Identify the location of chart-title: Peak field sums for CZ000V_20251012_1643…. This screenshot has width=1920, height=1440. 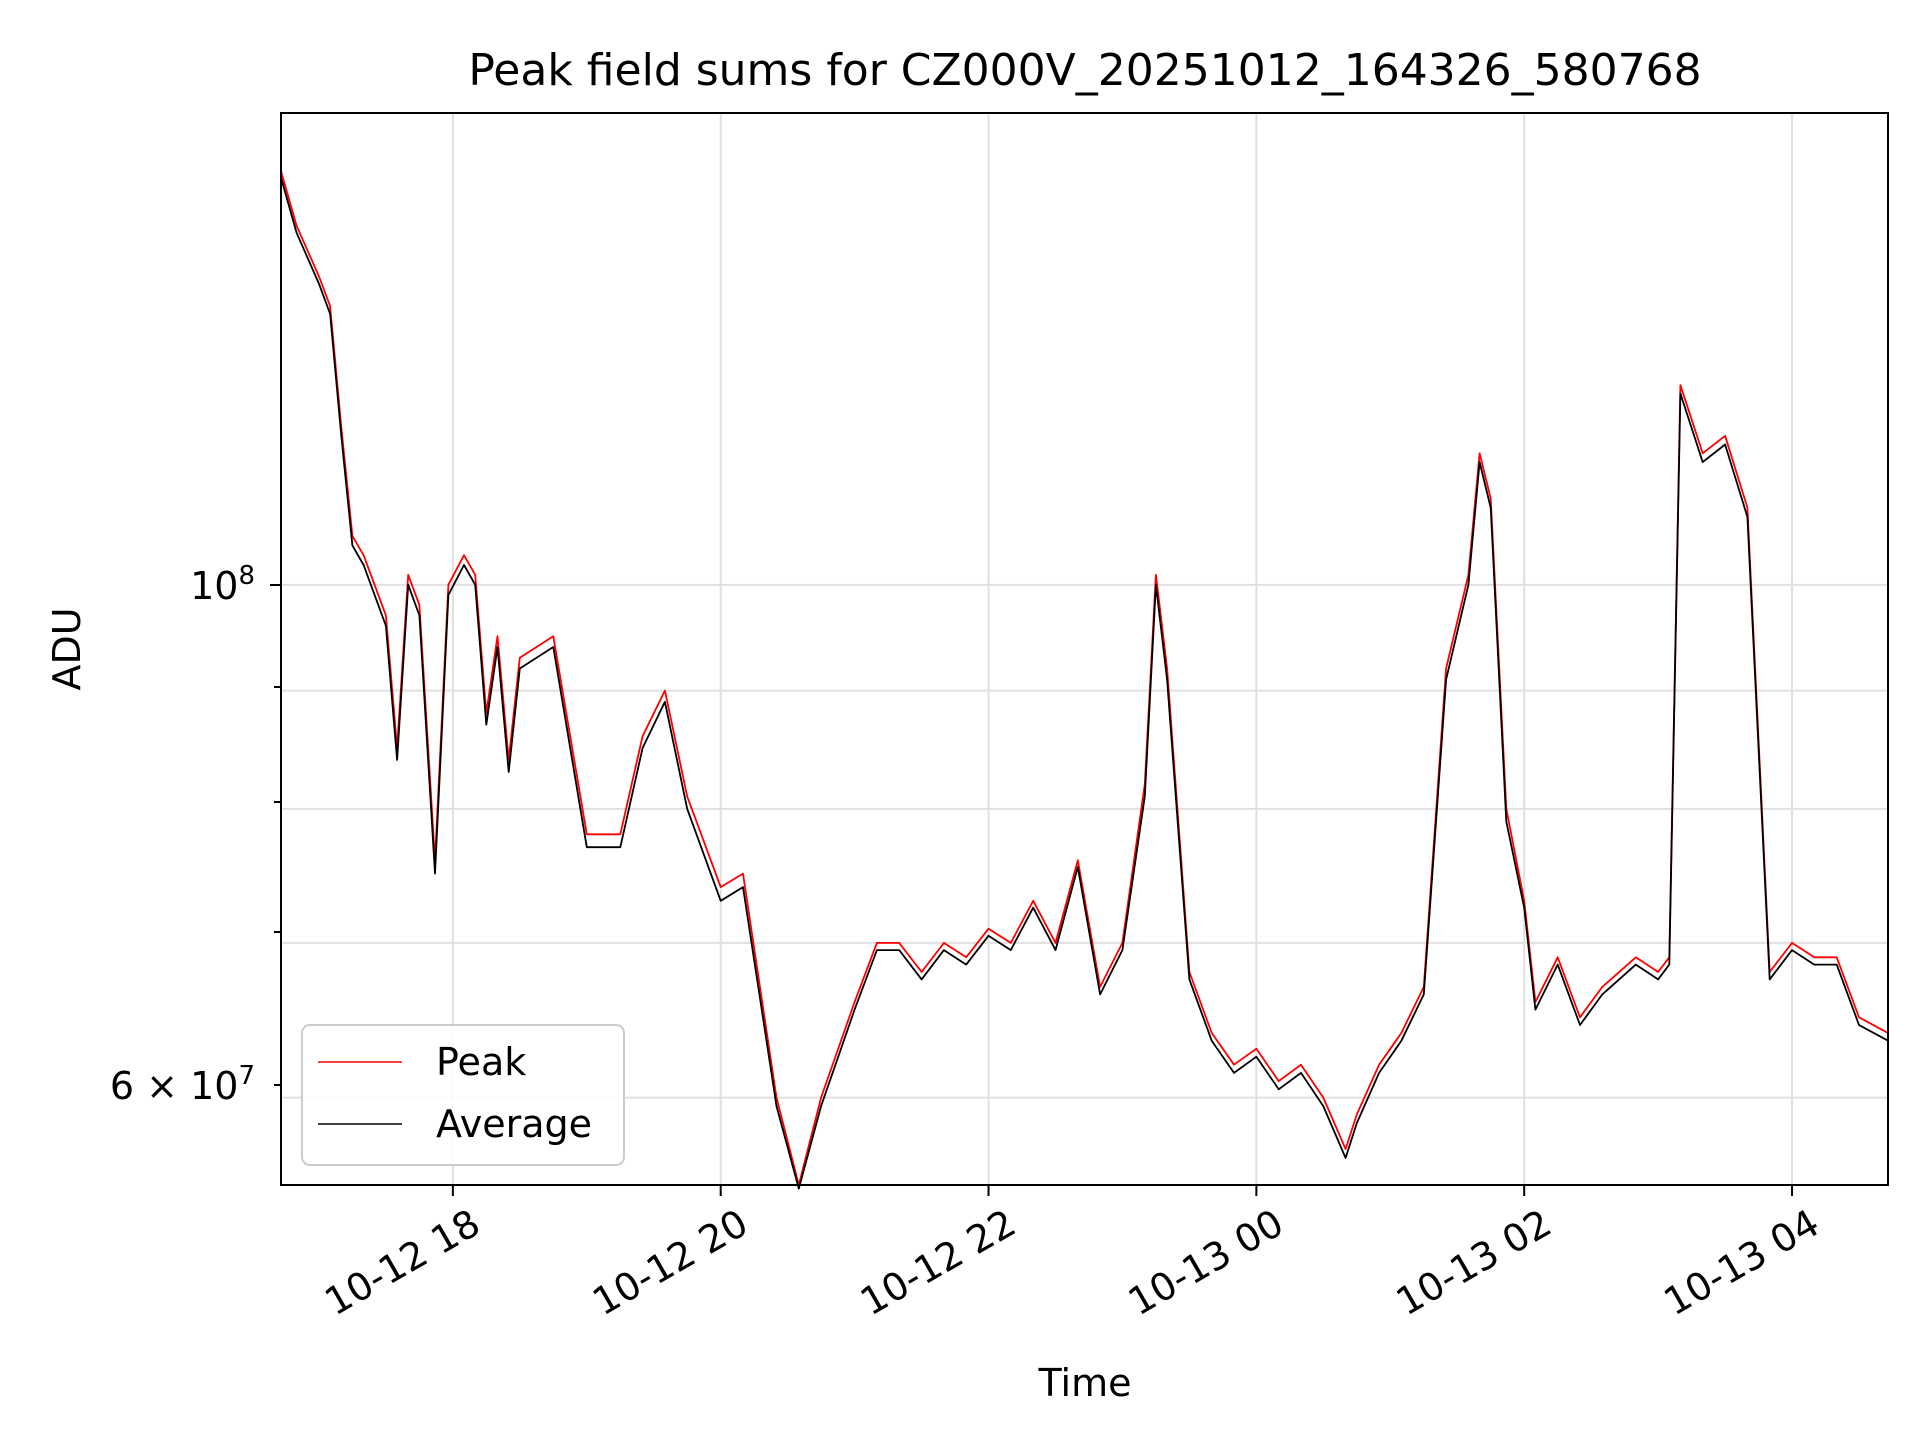
(1084, 70).